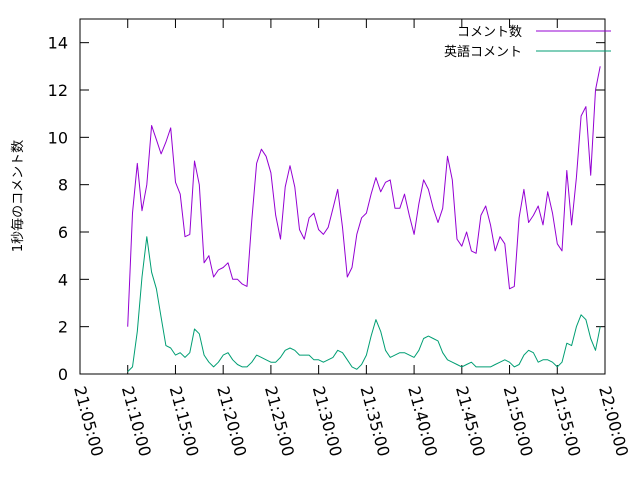 This screenshot has height=480, width=640. I want to click on x-tick-label: 21:45:00, so click(470, 421).